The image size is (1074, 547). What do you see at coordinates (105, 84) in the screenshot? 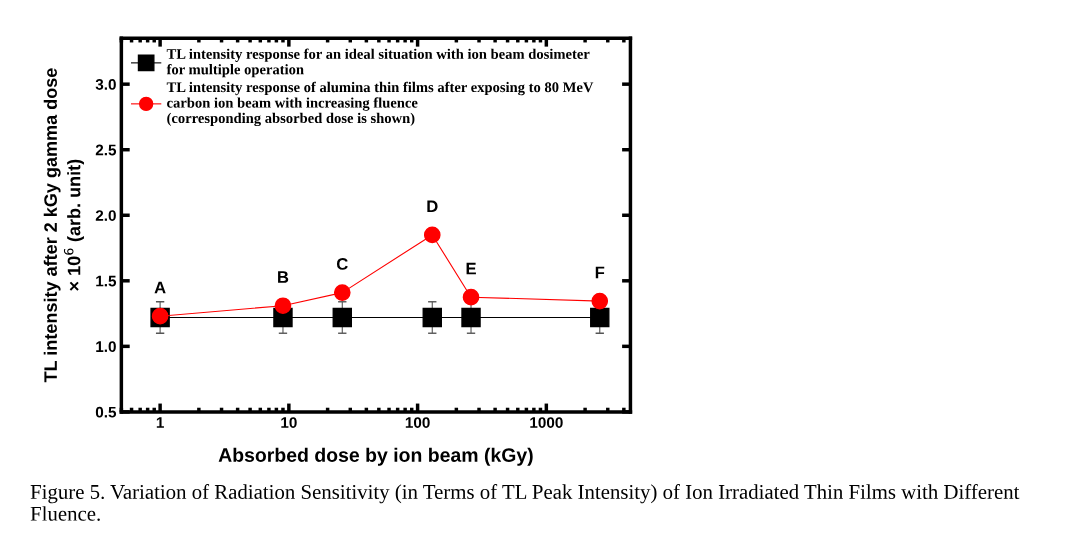
I see `y-tick-label: 3.0` at bounding box center [105, 84].